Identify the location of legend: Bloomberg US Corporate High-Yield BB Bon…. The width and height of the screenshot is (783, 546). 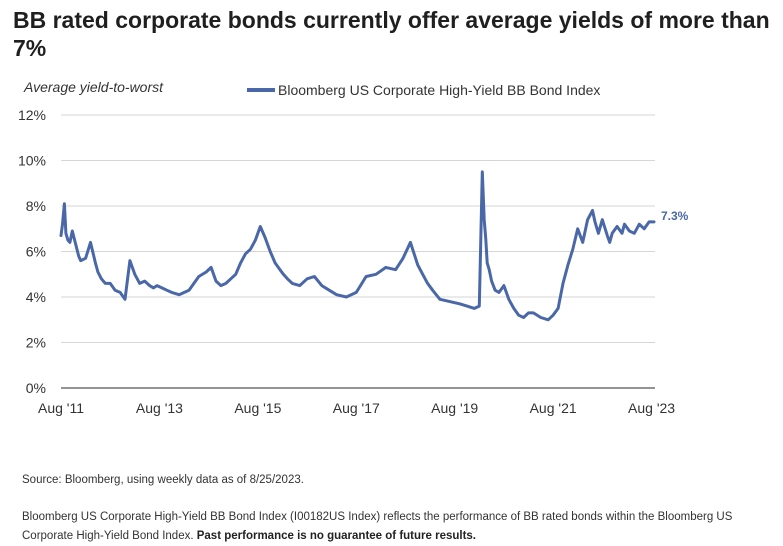
(423, 90).